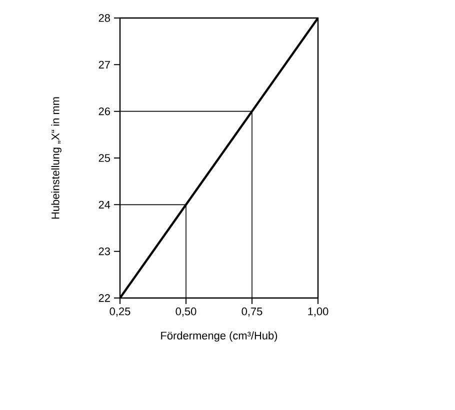 The width and height of the screenshot is (455, 410). Describe the element at coordinates (104, 111) in the screenshot. I see `y-tick-label: 26` at that location.